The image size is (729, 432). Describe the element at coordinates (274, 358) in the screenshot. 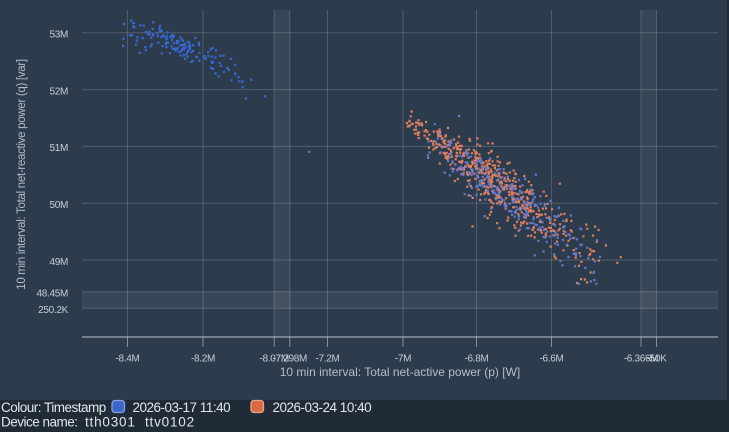

I see `svg-text: -8.07M` at that location.